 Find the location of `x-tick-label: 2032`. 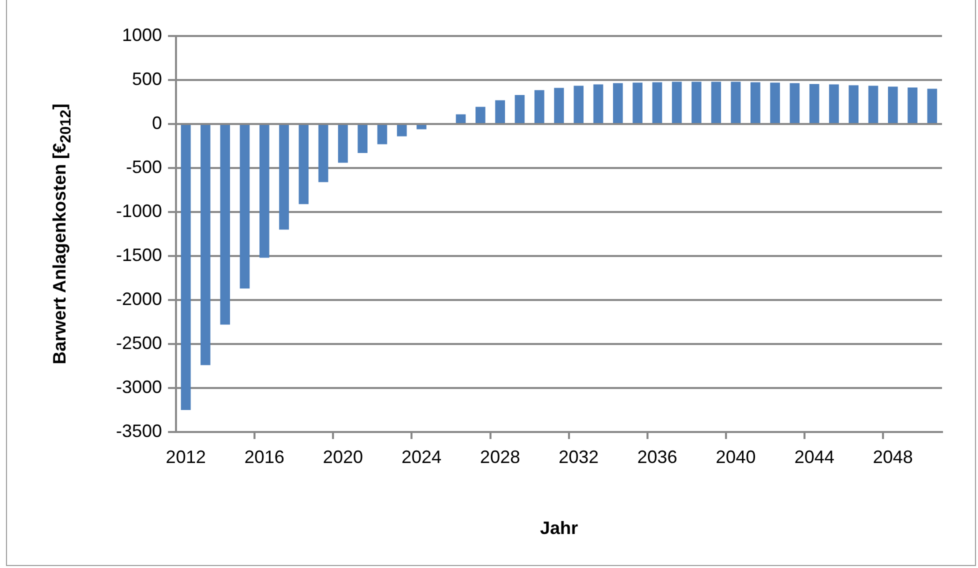

x-tick-label: 2032 is located at coordinates (578, 456).